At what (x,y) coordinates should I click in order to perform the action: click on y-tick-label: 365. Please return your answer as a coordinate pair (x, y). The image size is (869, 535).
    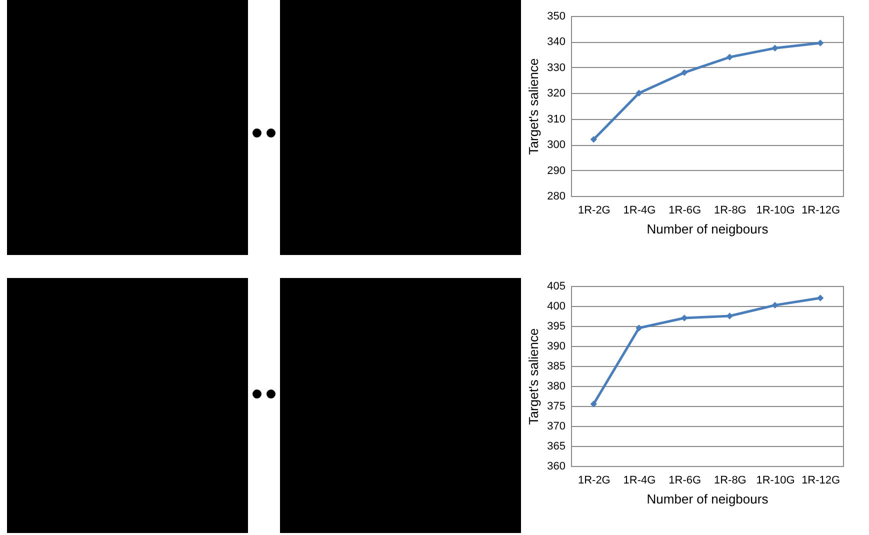
    Looking at the image, I should click on (556, 446).